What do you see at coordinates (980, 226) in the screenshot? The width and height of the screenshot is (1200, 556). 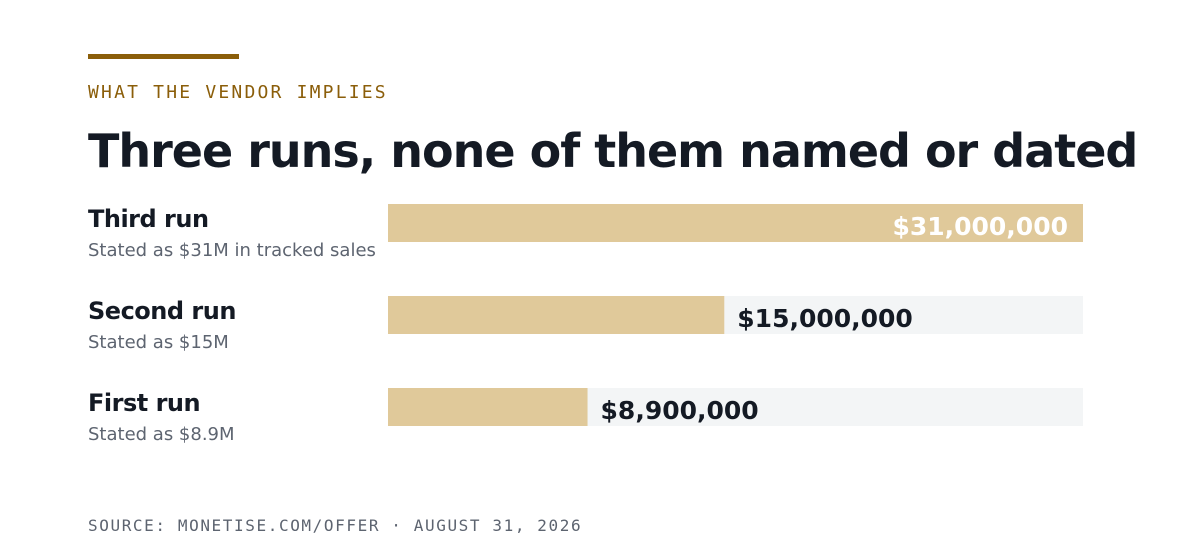 I see `value-label: $31,000,000` at bounding box center [980, 226].